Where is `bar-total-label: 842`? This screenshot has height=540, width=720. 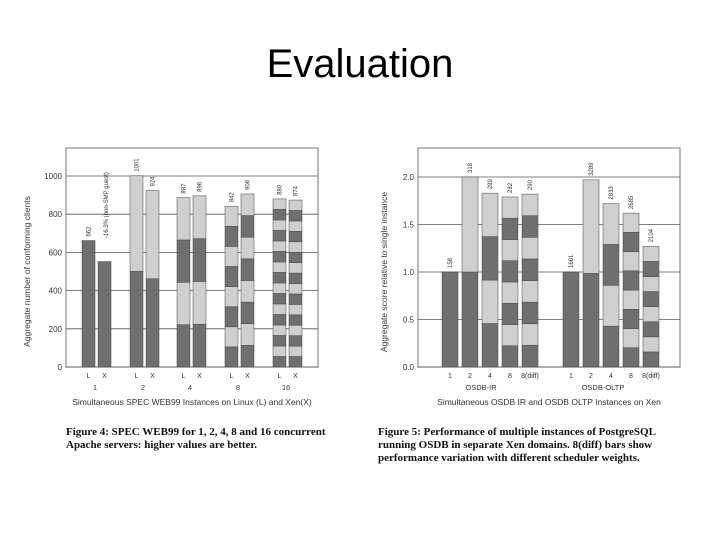
bar-total-label: 842 is located at coordinates (233, 197).